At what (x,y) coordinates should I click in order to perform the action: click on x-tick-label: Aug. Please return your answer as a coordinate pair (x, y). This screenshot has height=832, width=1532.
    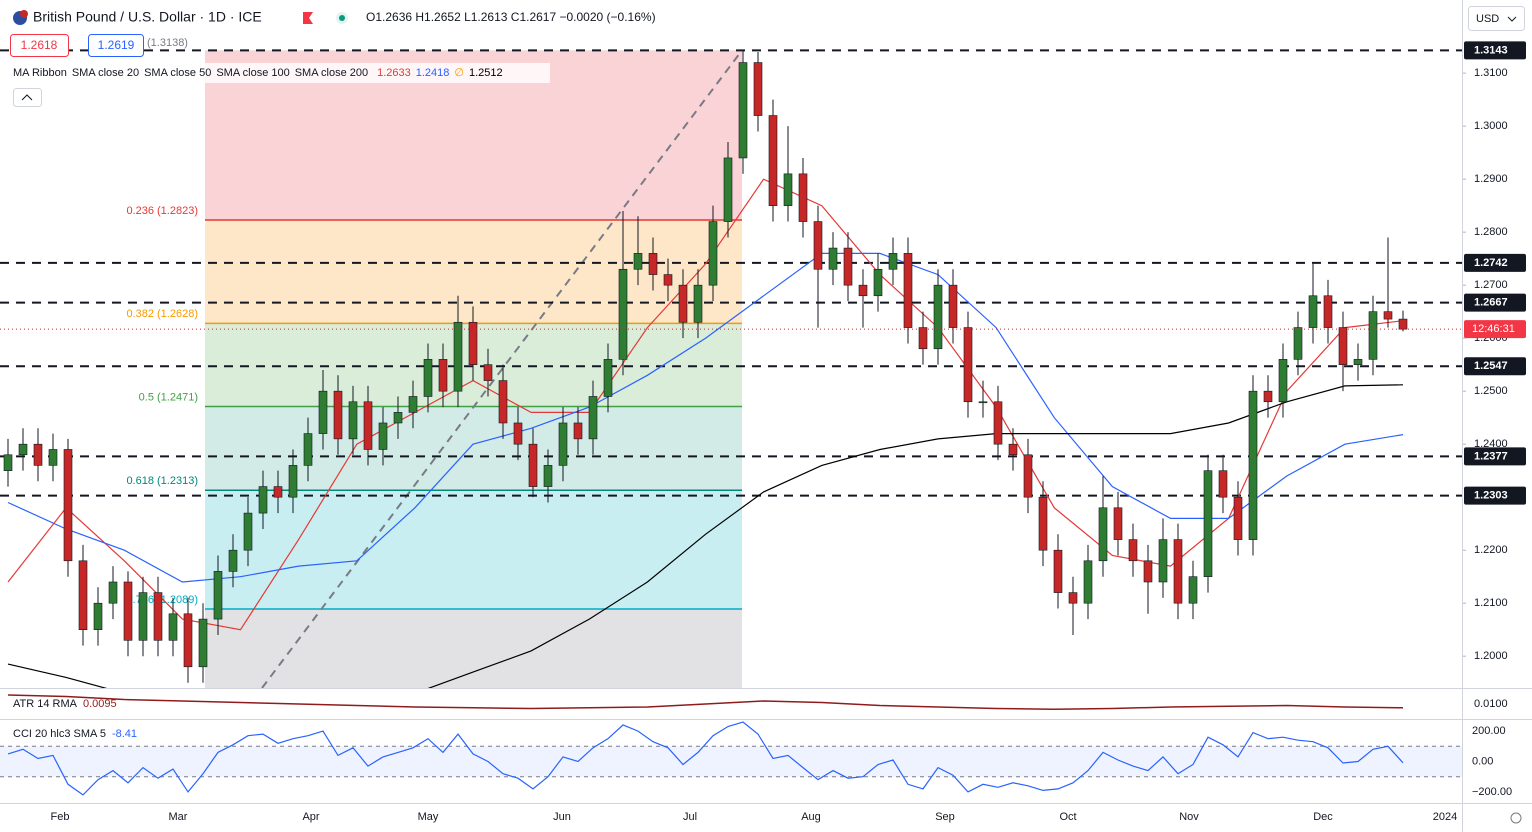
    Looking at the image, I should click on (811, 817).